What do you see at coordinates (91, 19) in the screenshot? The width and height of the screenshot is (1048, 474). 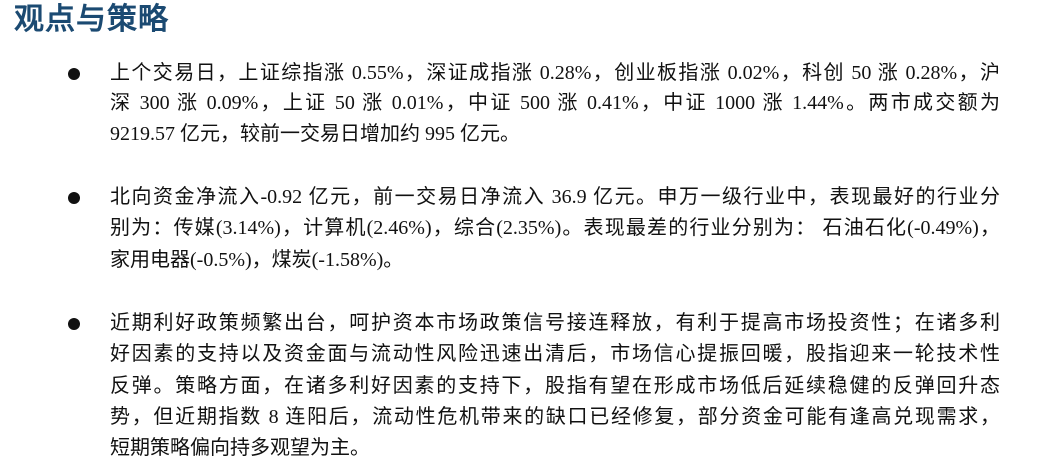 I see `section-title: 观点与策略` at bounding box center [91, 19].